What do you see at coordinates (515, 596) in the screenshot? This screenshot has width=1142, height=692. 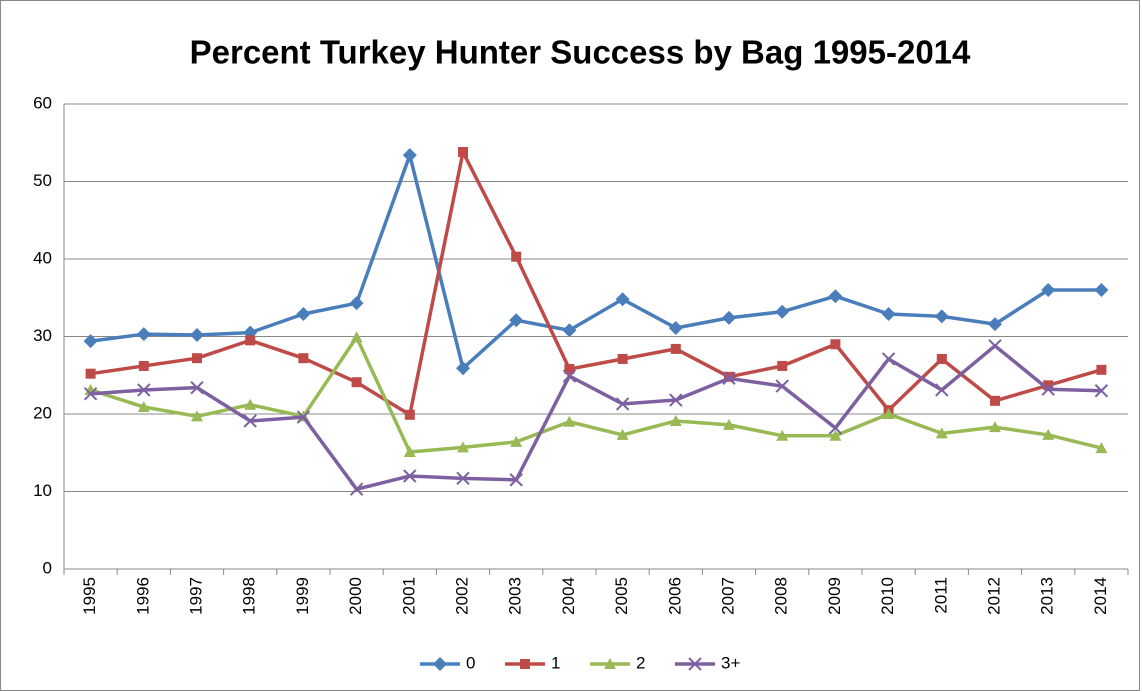 I see `x-tick-label: 2003` at bounding box center [515, 596].